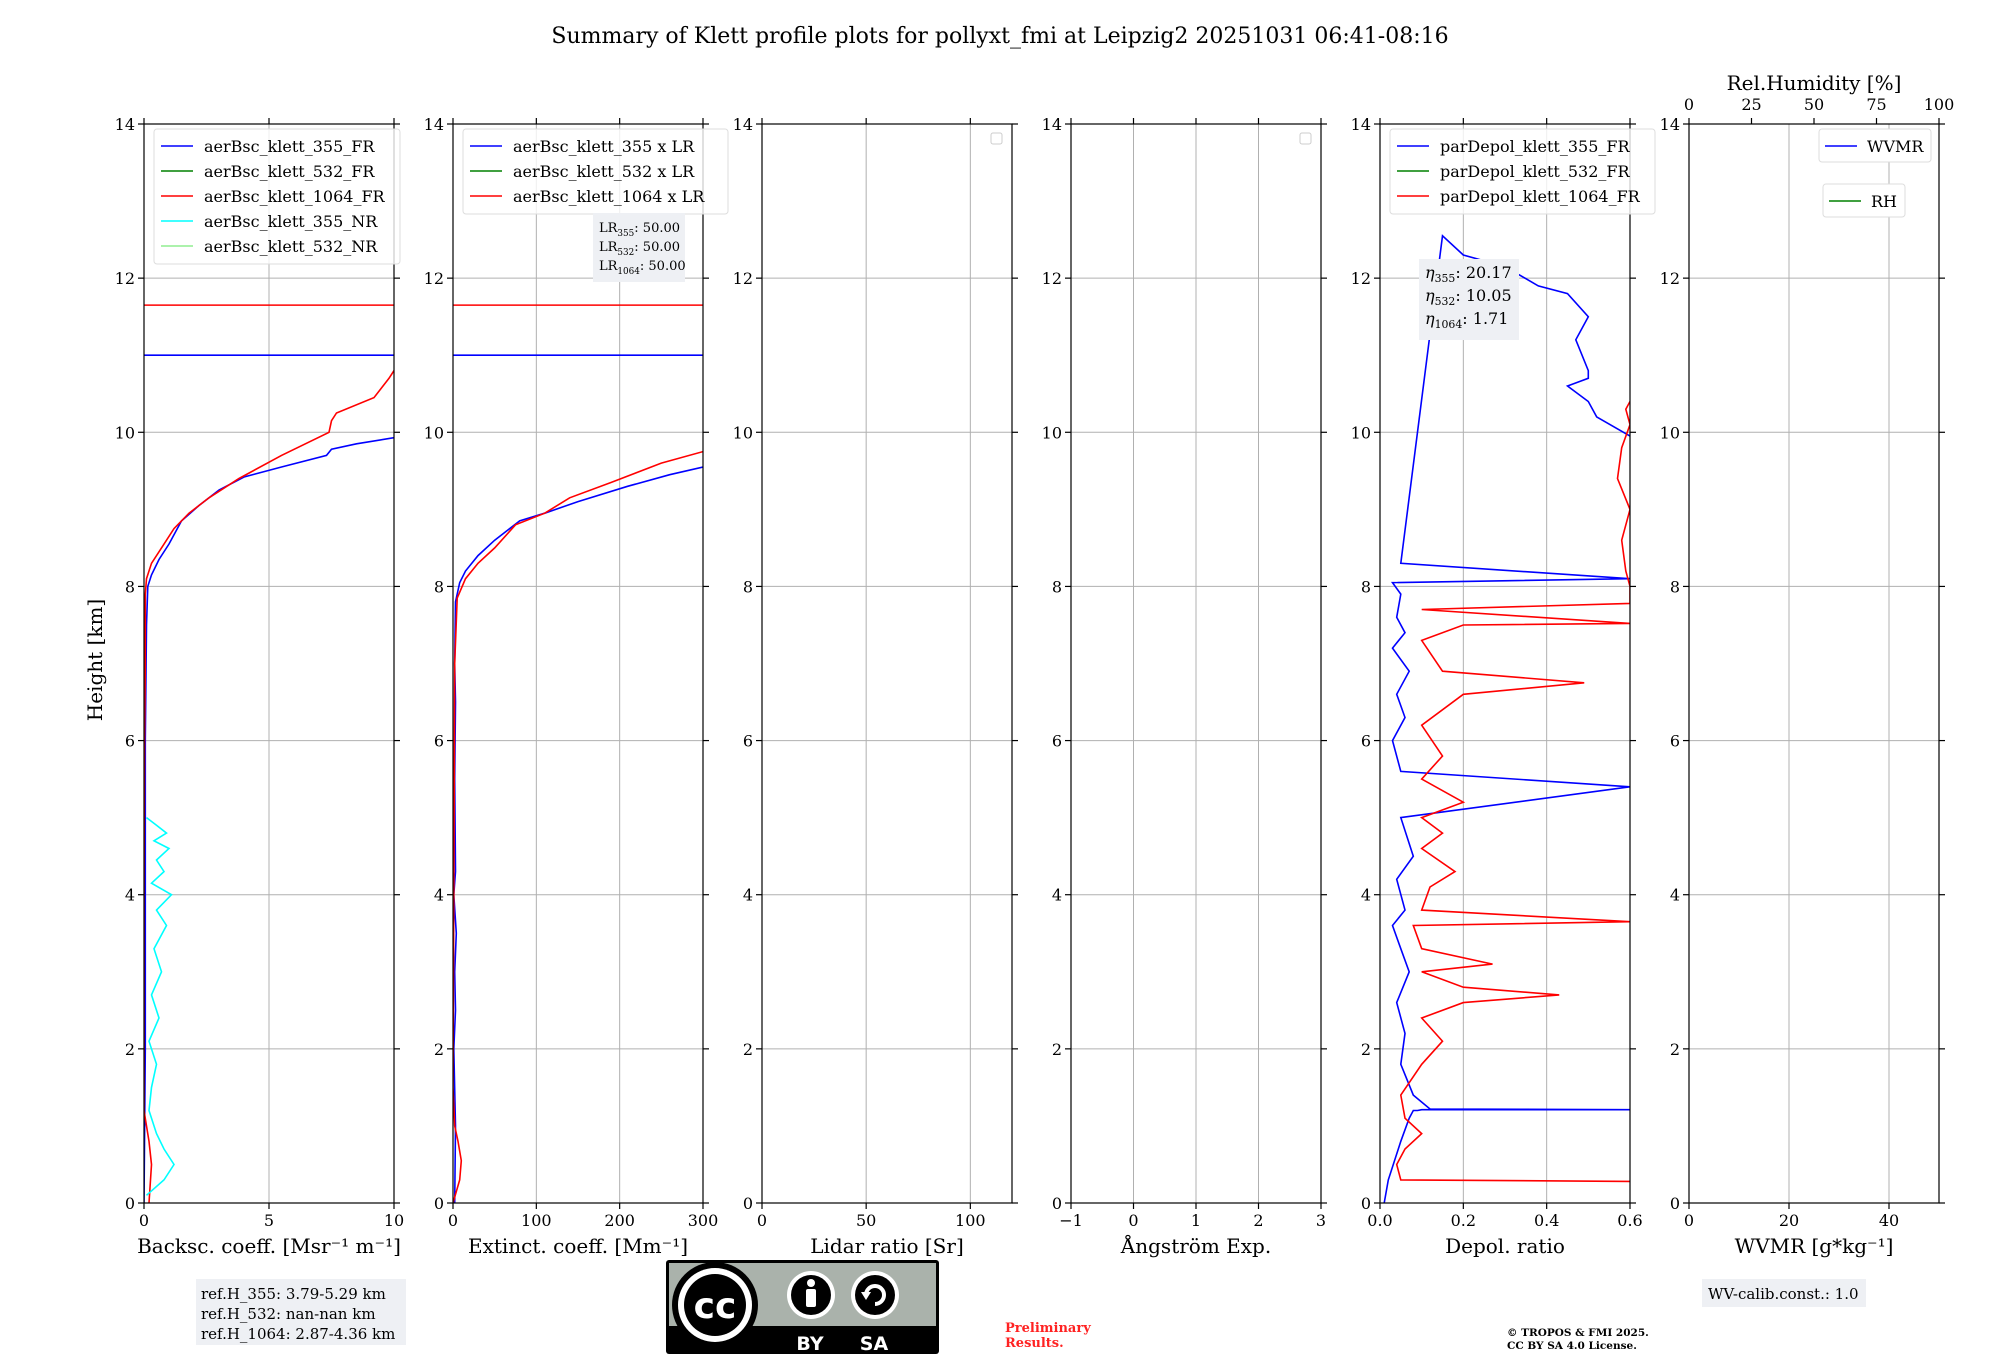 The height and width of the screenshot is (1360, 2000). Describe the element at coordinates (1814, 1246) in the screenshot. I see `x-axis-label: WVMR [g*kg⁻¹]` at that location.